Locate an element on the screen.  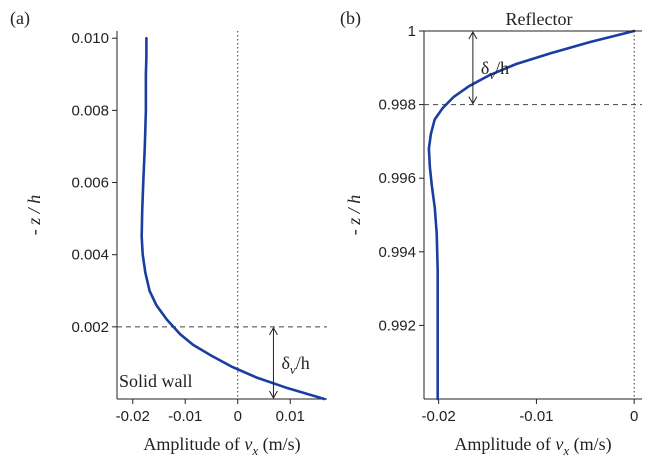
y-tick-label: 0.006 is located at coordinates (90, 183).